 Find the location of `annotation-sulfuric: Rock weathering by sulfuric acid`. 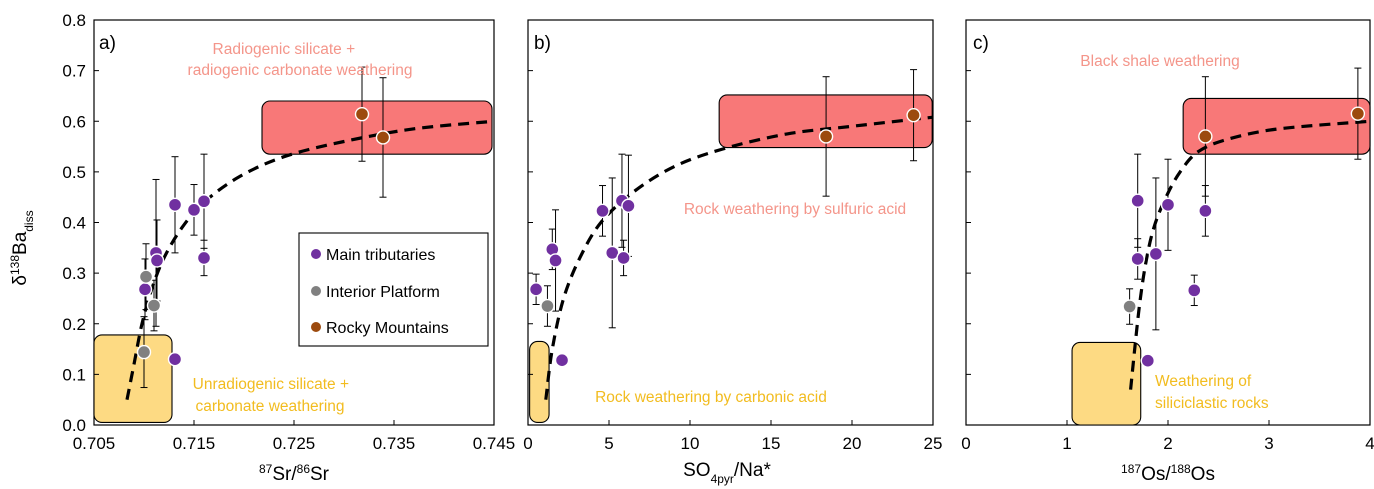

annotation-sulfuric: Rock weathering by sulfuric acid is located at coordinates (795, 209).